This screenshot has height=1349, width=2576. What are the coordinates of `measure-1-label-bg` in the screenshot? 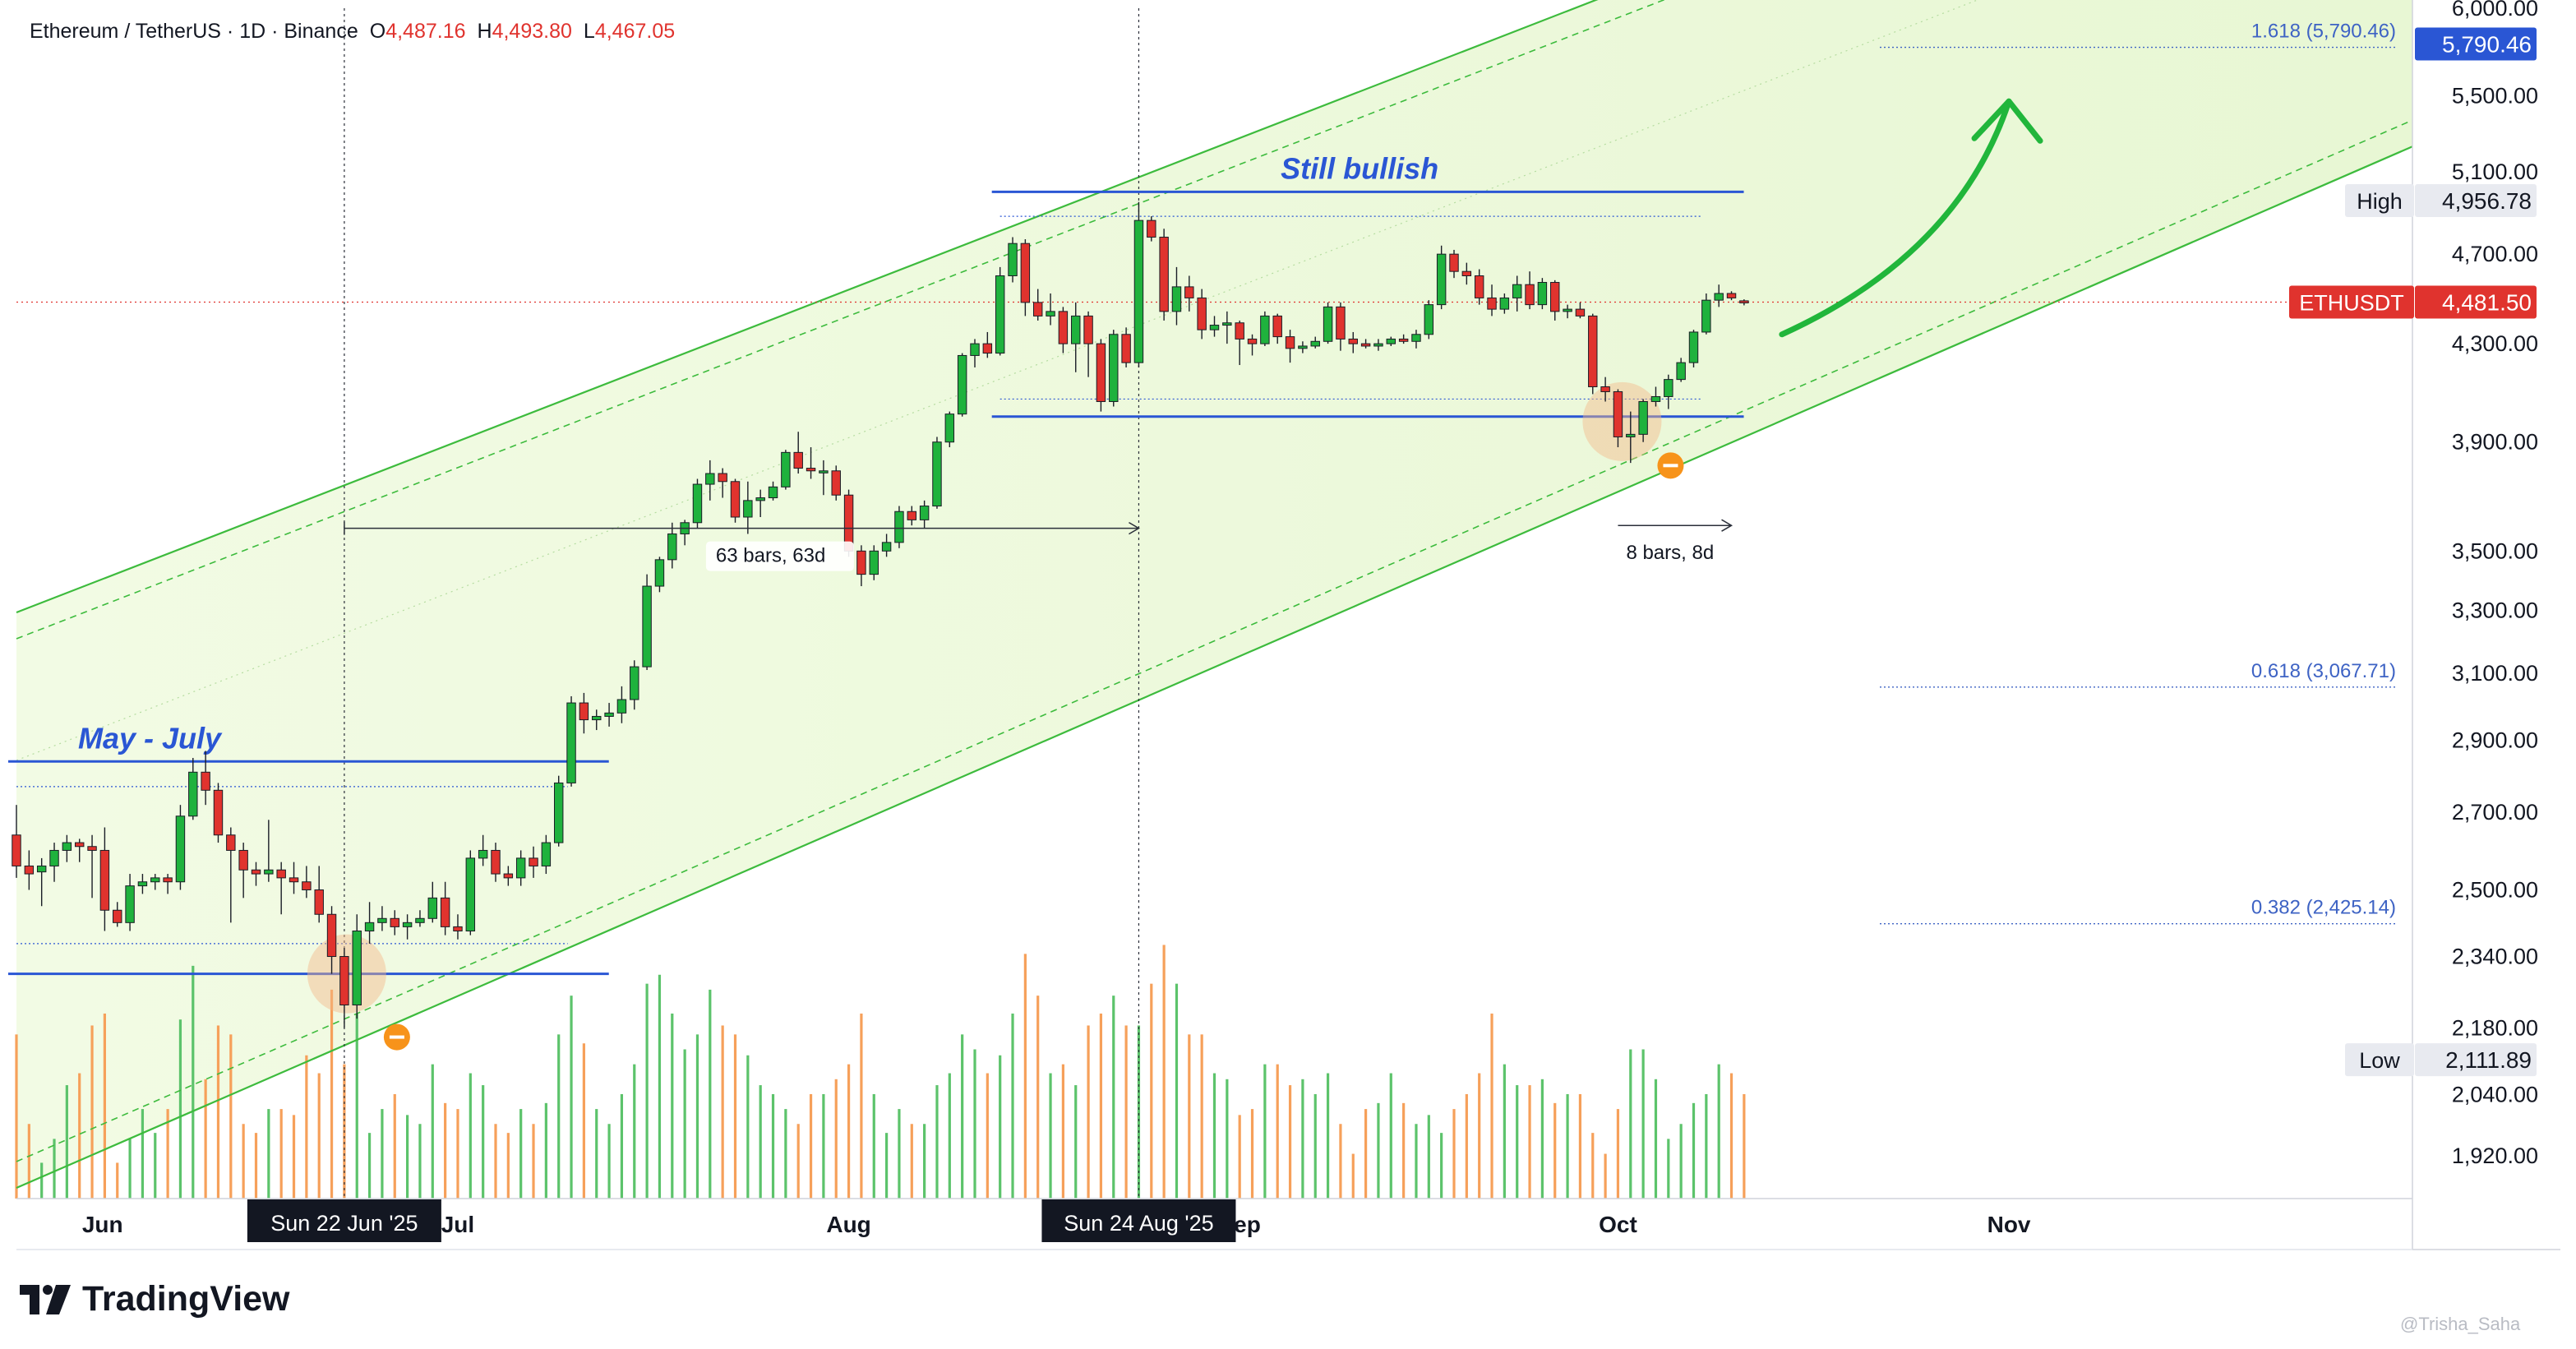 It's located at (779, 556).